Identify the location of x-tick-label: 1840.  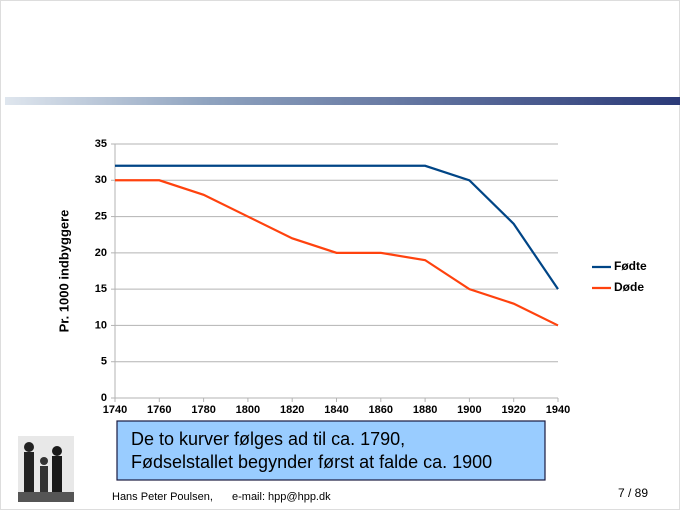
(336, 410).